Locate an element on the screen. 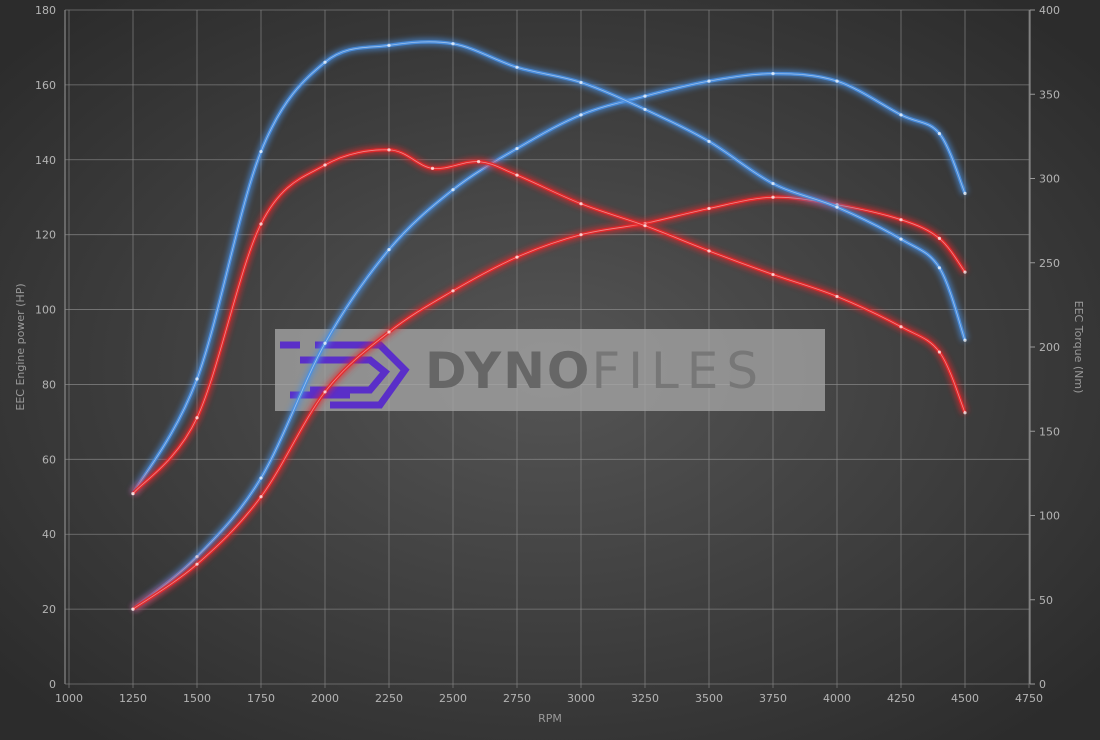  x-tick-label: 2000 is located at coordinates (325, 698).